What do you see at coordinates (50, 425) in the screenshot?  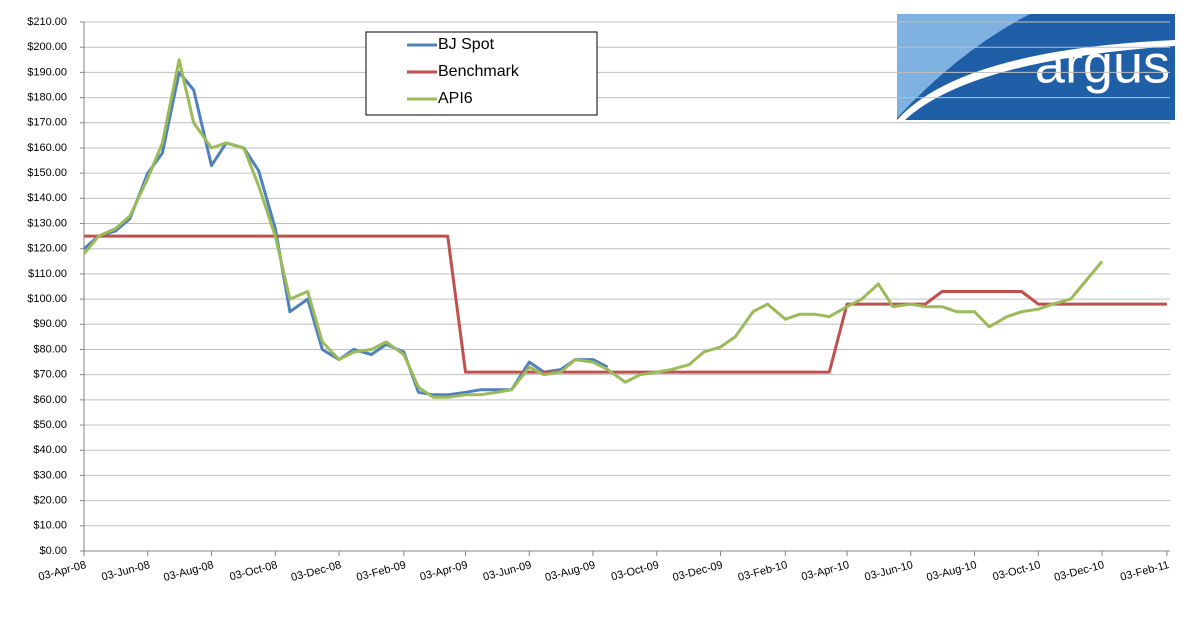 I see `y-tick-label: $50.00` at bounding box center [50, 425].